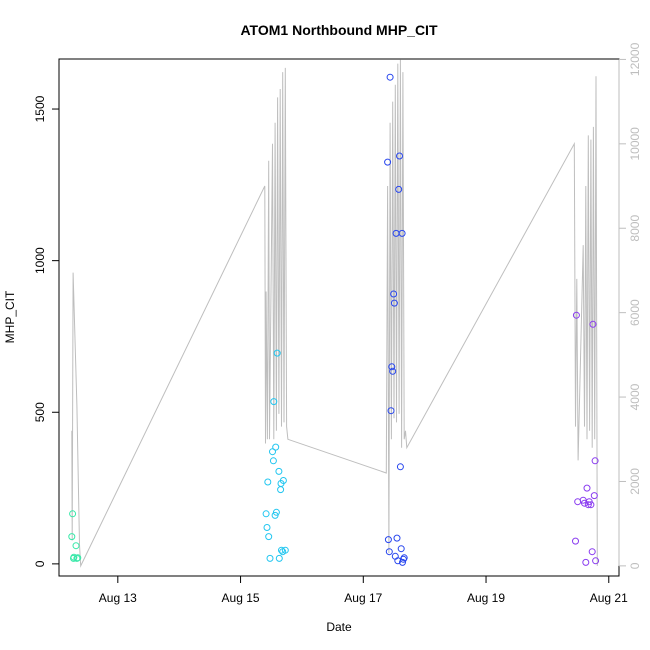 This screenshot has height=650, width=650. What do you see at coordinates (486, 598) in the screenshot?
I see `x-tick-label: Aug 19` at bounding box center [486, 598].